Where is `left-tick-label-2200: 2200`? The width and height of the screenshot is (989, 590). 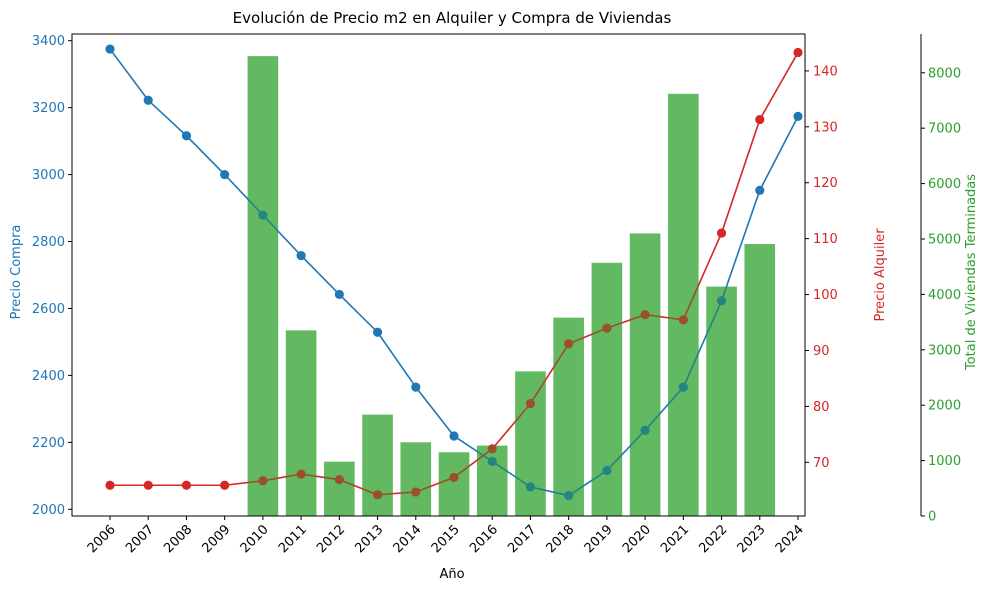
left-tick-label-2200: 2200 is located at coordinates (48, 443).